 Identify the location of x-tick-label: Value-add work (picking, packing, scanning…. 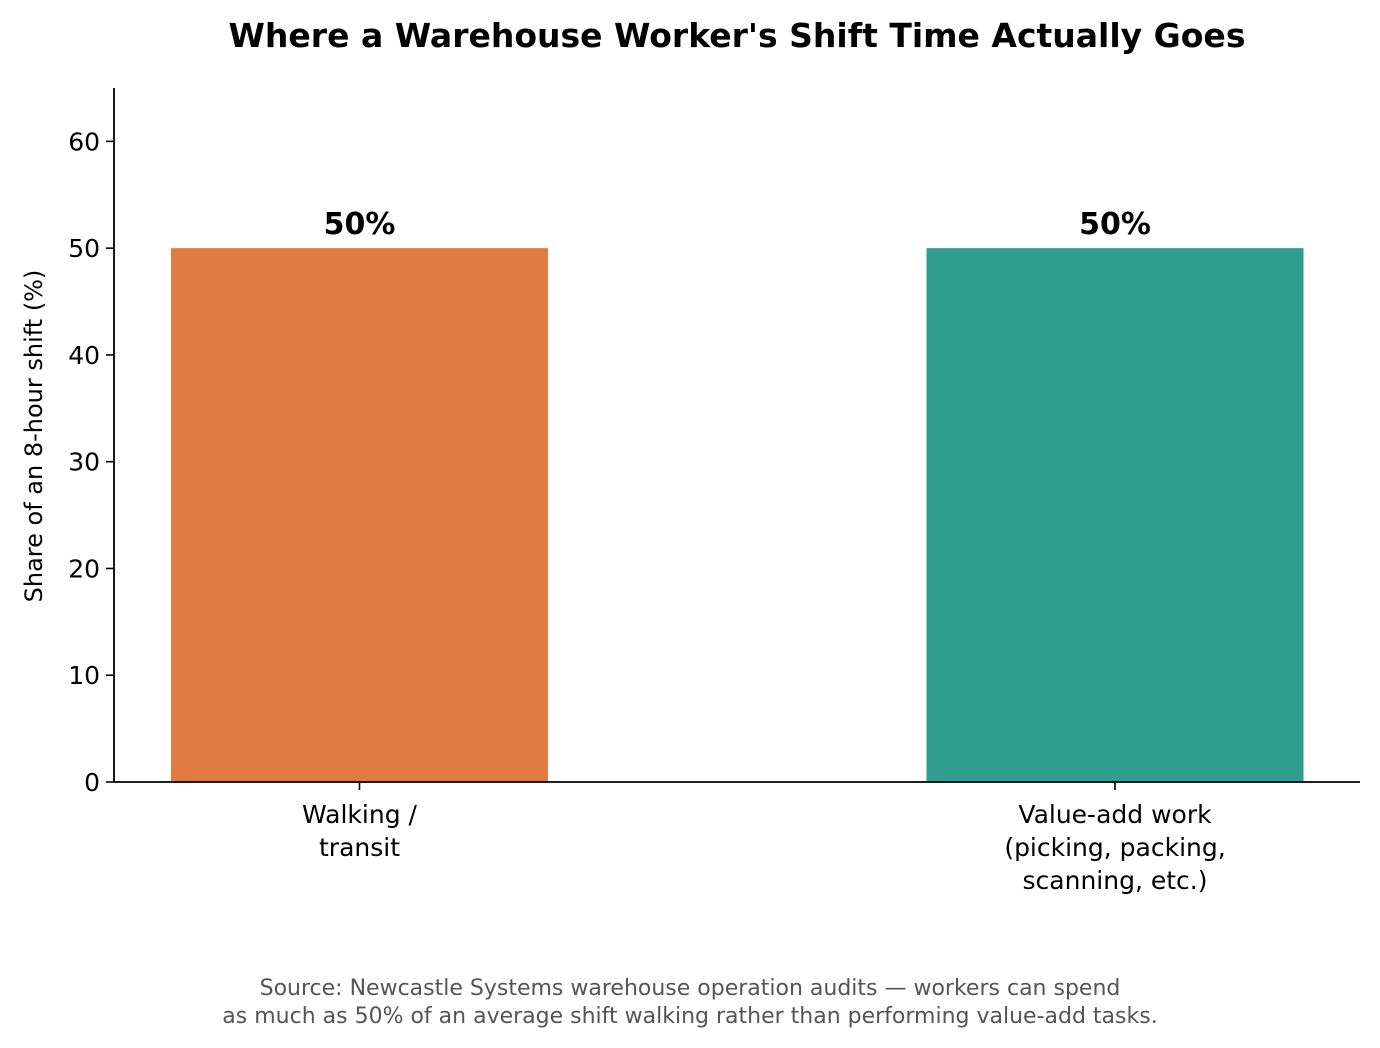
(1114, 847).